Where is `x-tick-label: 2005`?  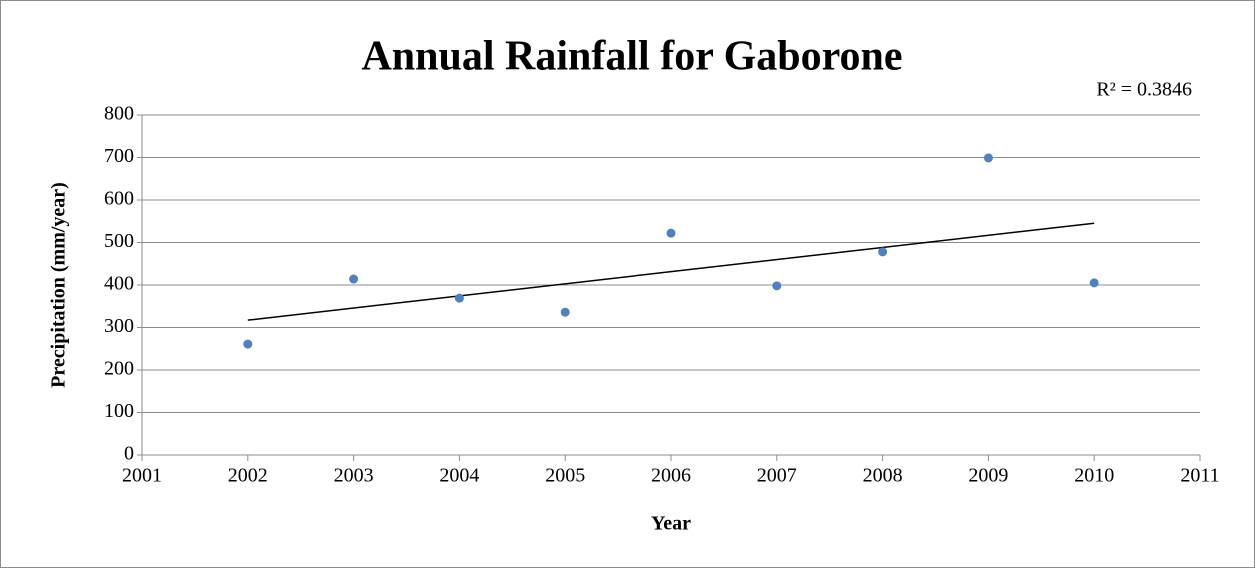
x-tick-label: 2005 is located at coordinates (565, 476).